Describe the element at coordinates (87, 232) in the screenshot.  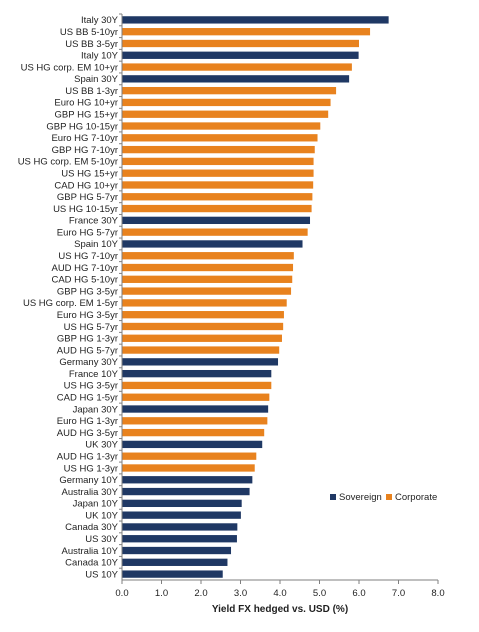
I see `category-label: Euro HG 5-7yr` at that location.